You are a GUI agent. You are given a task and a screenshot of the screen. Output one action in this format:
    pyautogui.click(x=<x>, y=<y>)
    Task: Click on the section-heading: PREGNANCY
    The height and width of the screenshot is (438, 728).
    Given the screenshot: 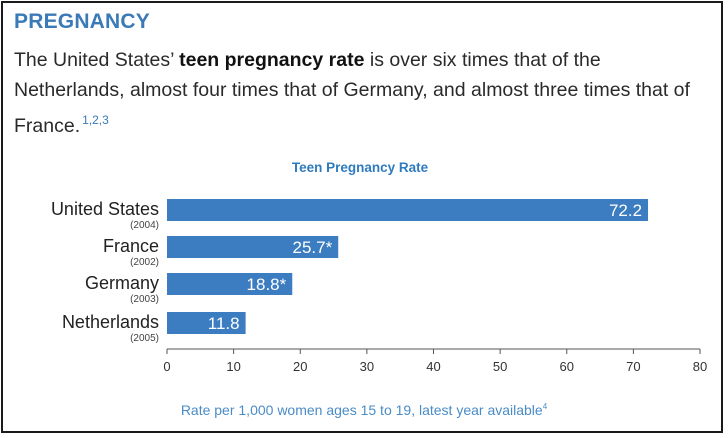 What is the action you would take?
    pyautogui.click(x=82, y=21)
    